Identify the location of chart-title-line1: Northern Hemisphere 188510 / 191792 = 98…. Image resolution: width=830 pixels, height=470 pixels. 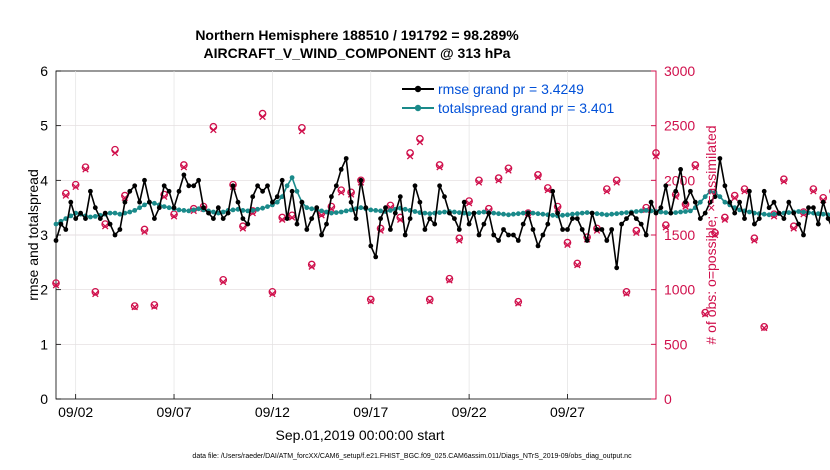
(357, 35).